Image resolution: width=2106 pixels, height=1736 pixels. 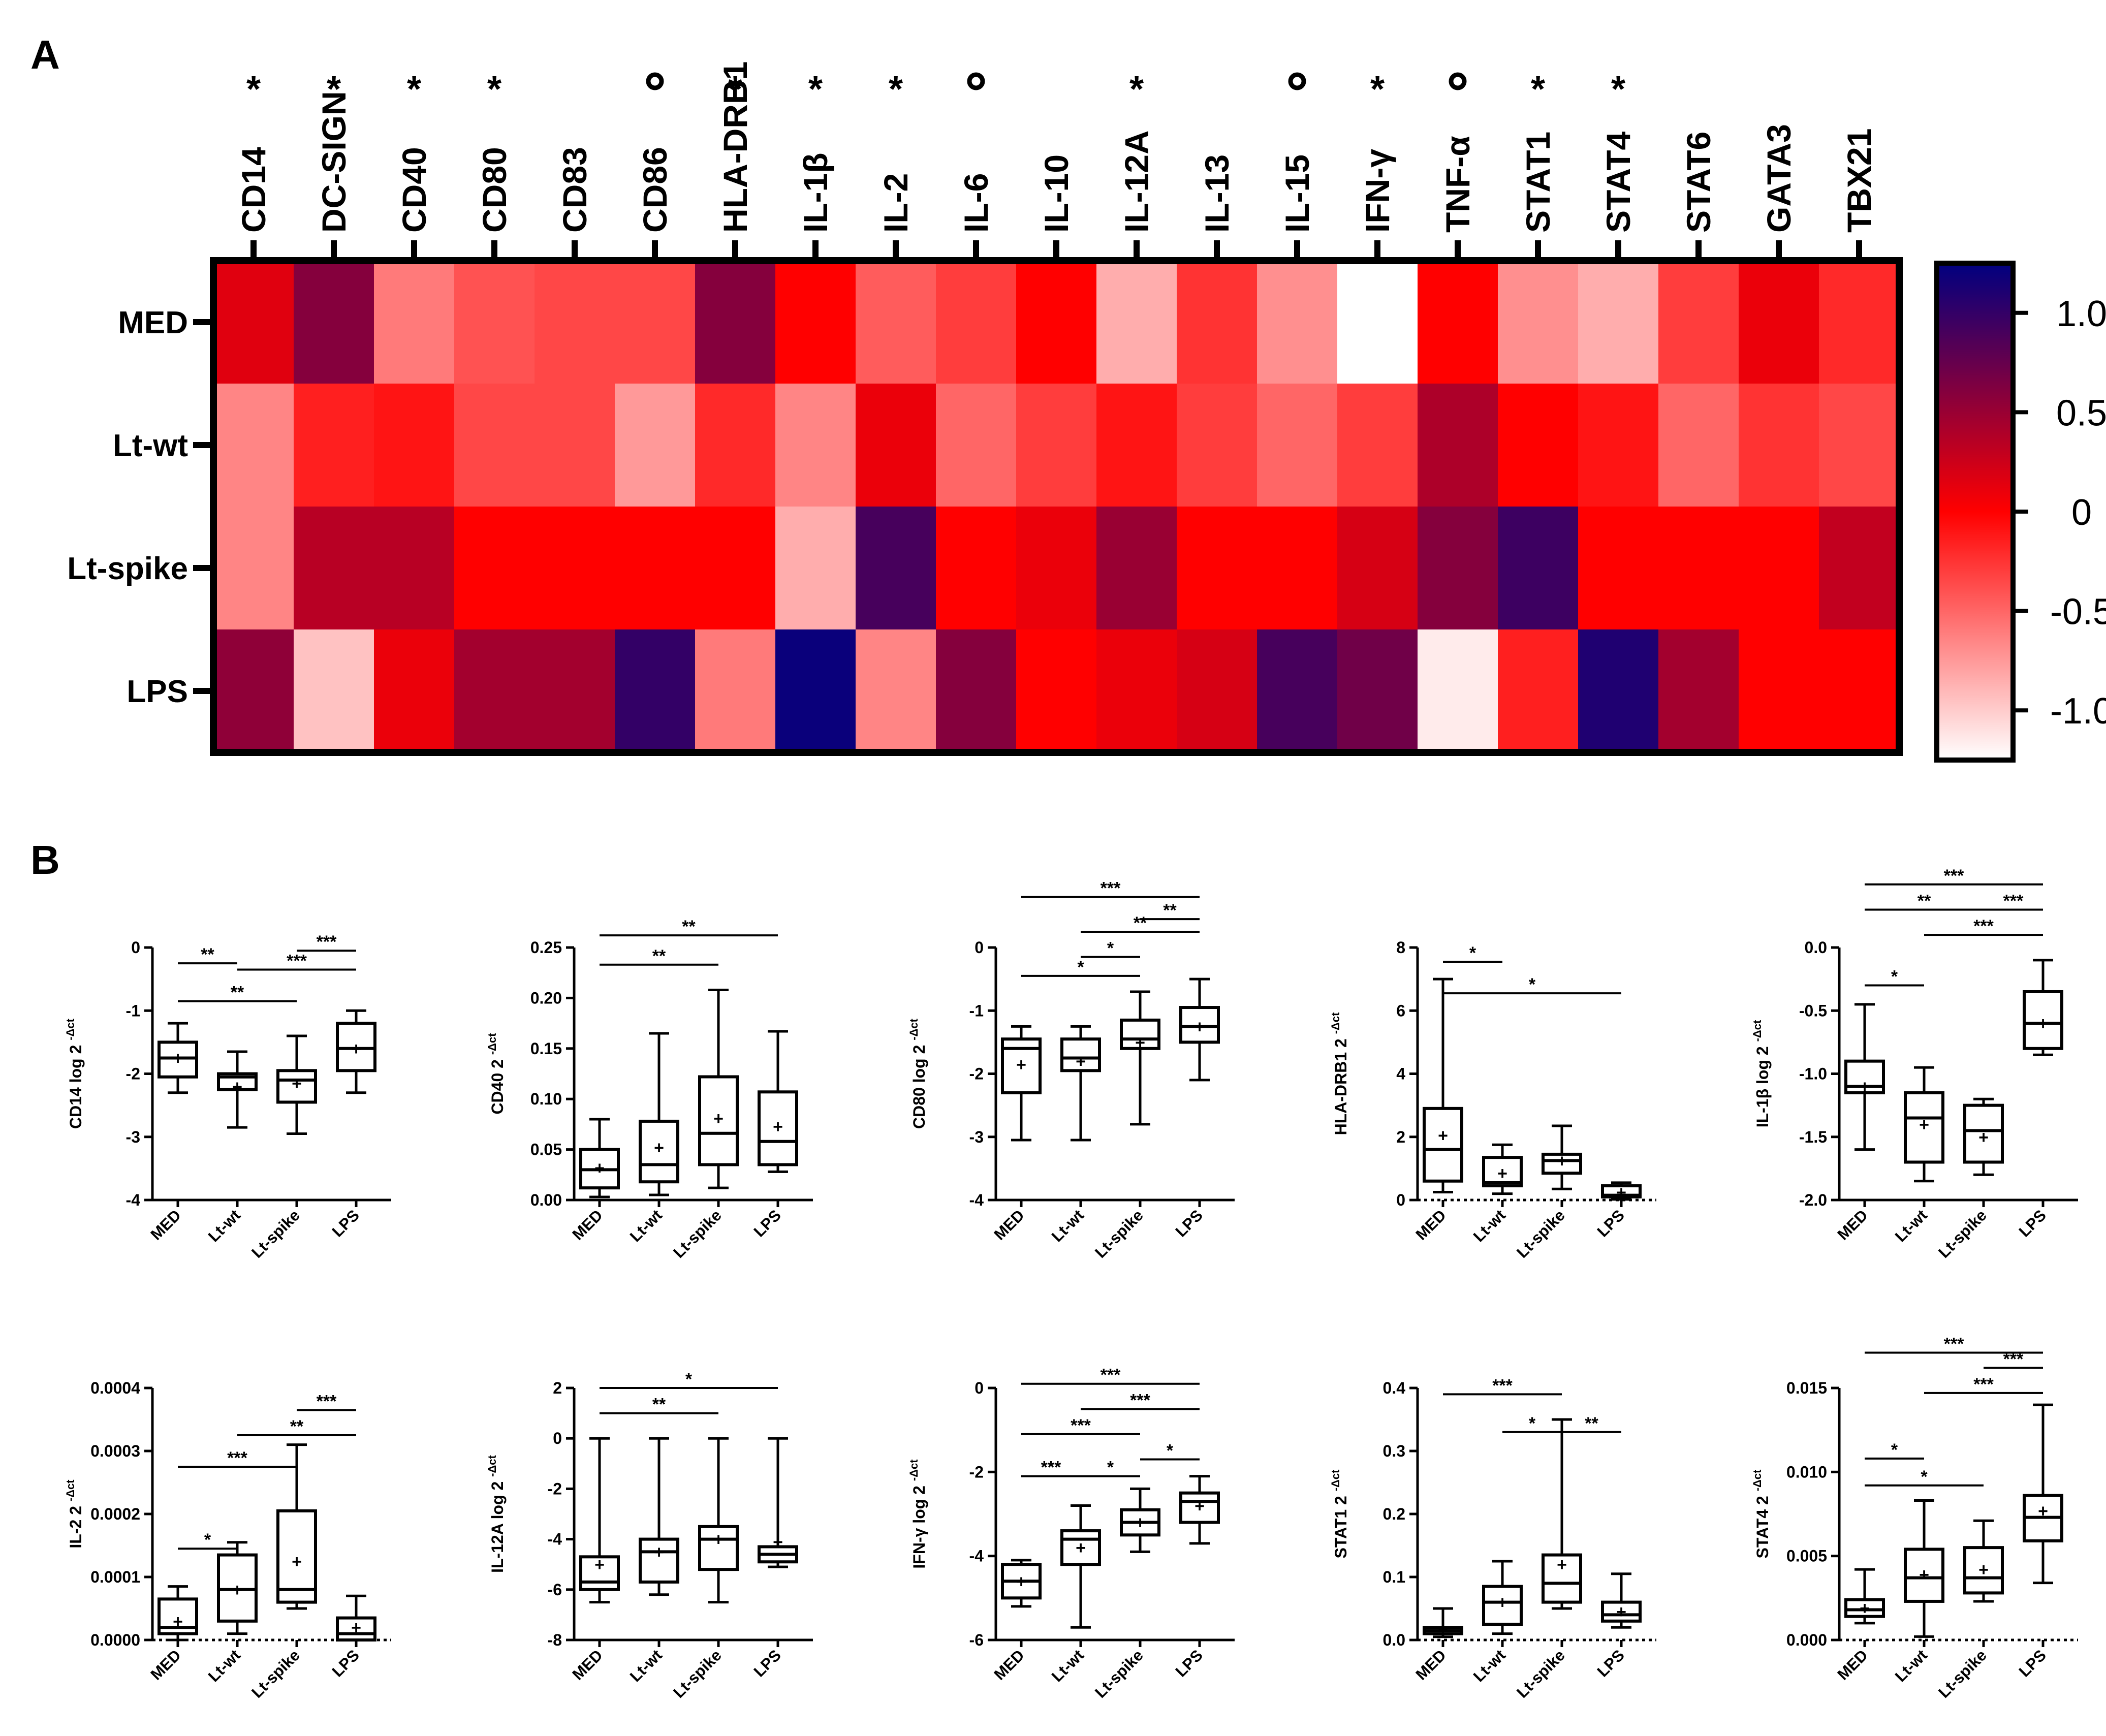 I want to click on heatmap-row-label: MED, so click(x=153, y=322).